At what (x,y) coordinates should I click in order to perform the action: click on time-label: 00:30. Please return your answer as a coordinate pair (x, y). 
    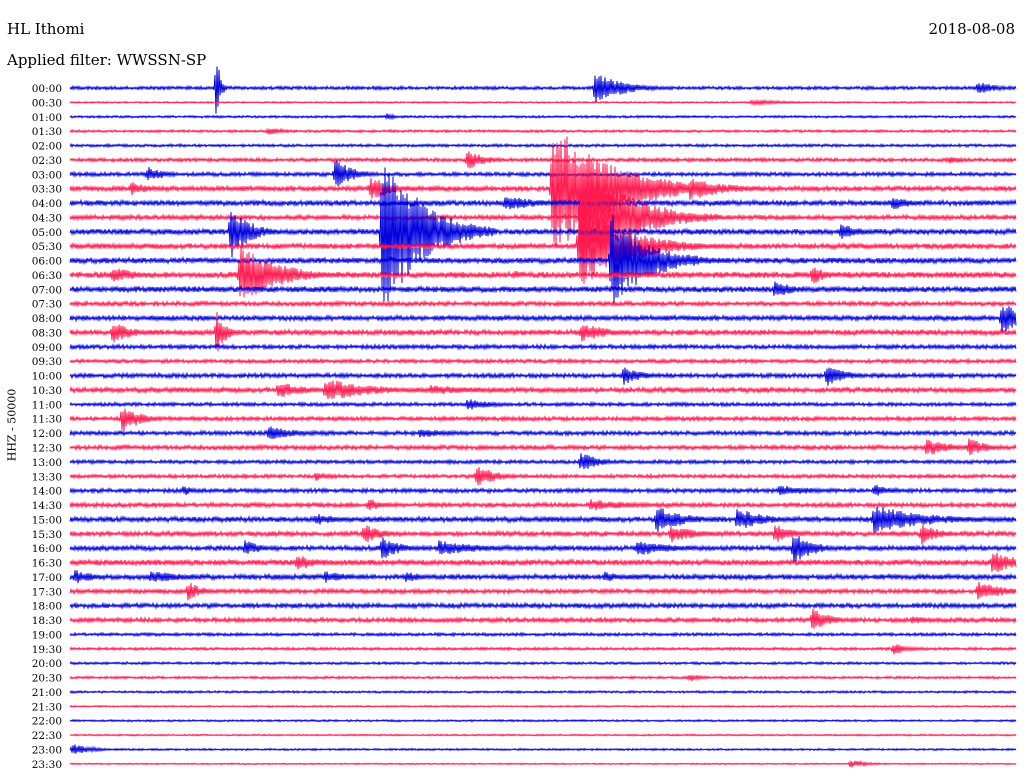
    Looking at the image, I should click on (47, 103).